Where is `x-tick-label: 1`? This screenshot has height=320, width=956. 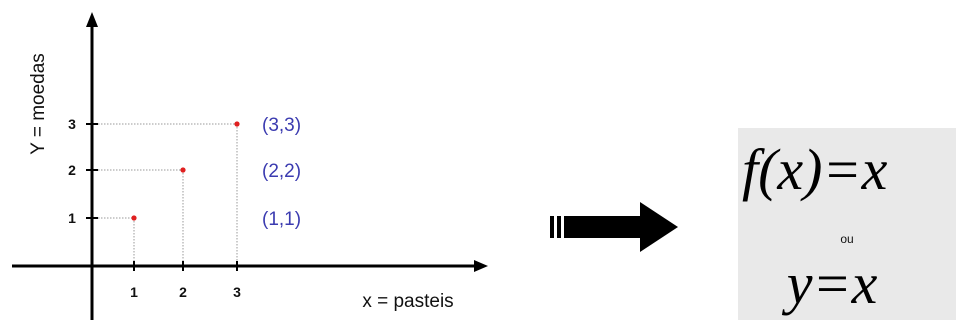
x-tick-label: 1 is located at coordinates (134, 292).